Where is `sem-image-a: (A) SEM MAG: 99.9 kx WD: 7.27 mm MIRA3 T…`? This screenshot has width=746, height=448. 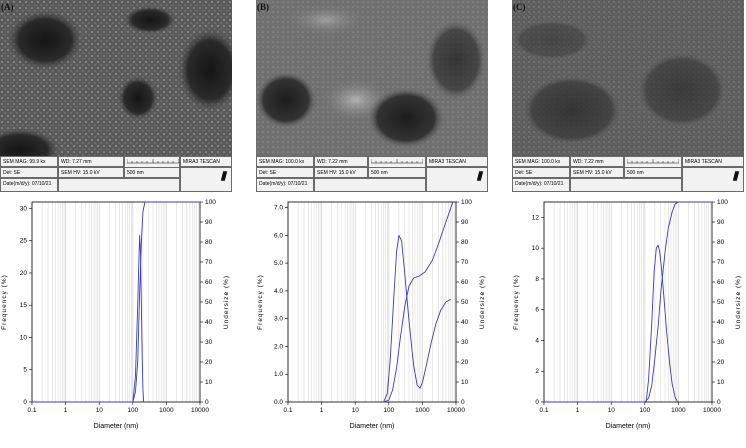
sem-image-a: (A) SEM MAG: 99.9 kx WD: 7.27 mm MIRA3 T… is located at coordinates (116, 96).